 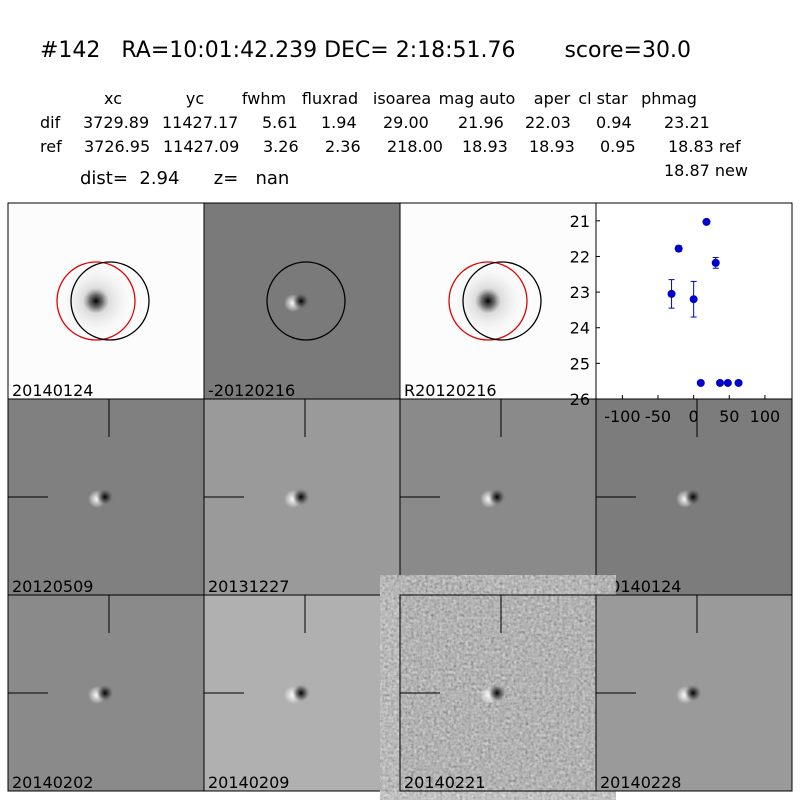 I want to click on cutout-border, so click(x=694, y=693).